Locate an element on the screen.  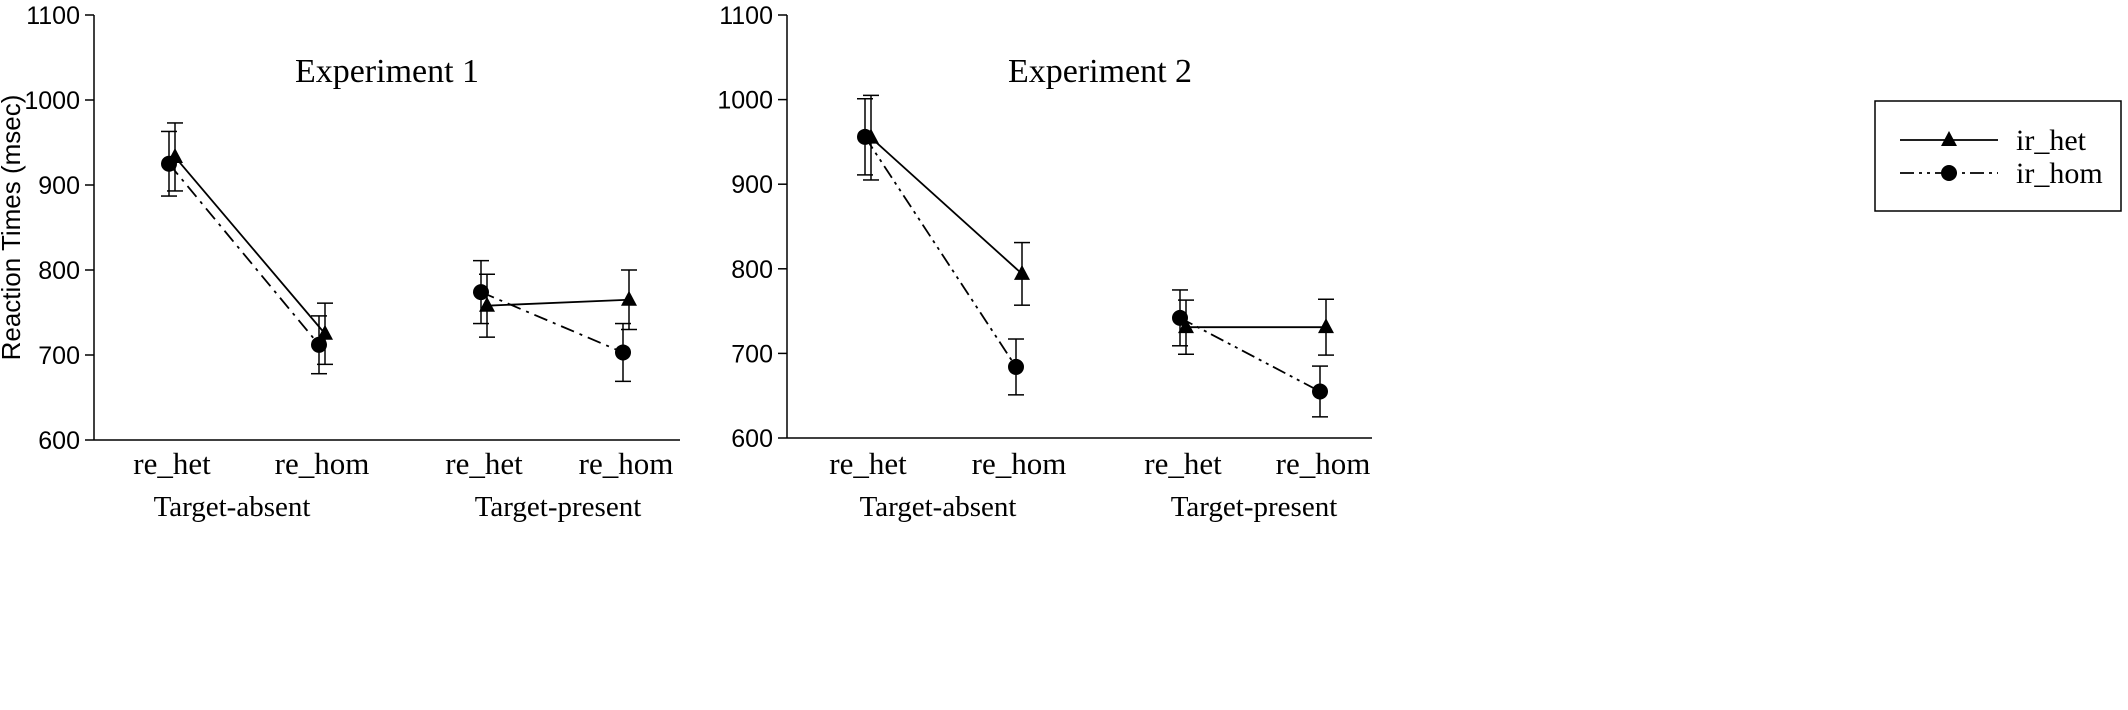
legend-label: ir_het is located at coordinates (2051, 140).